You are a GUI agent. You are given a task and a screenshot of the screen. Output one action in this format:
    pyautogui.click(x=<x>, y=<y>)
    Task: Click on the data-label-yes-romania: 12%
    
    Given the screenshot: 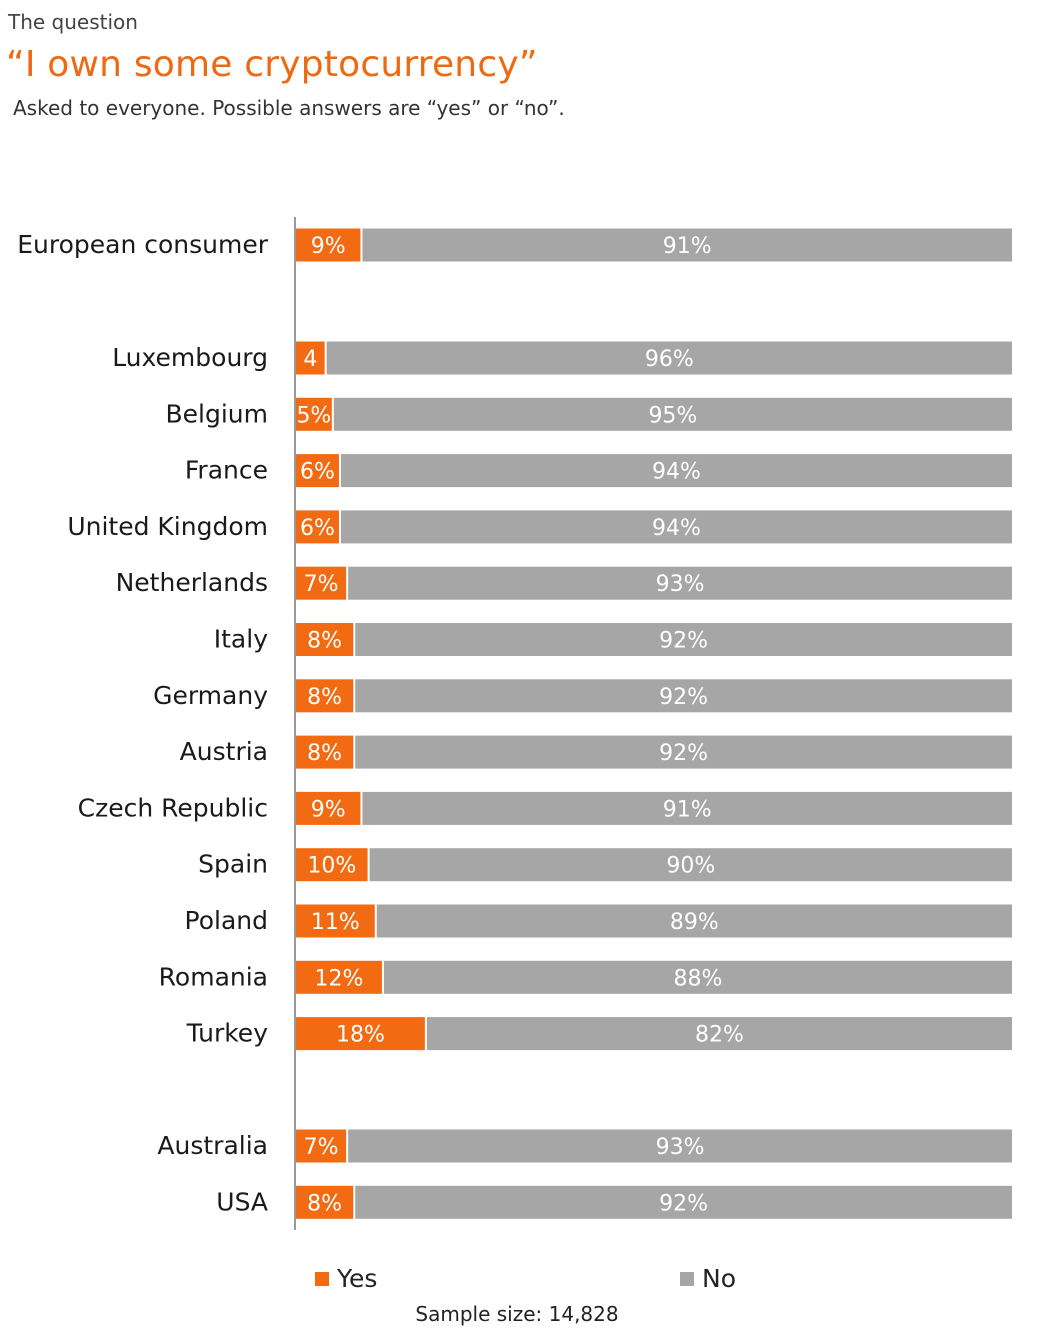 What is the action you would take?
    pyautogui.click(x=339, y=978)
    